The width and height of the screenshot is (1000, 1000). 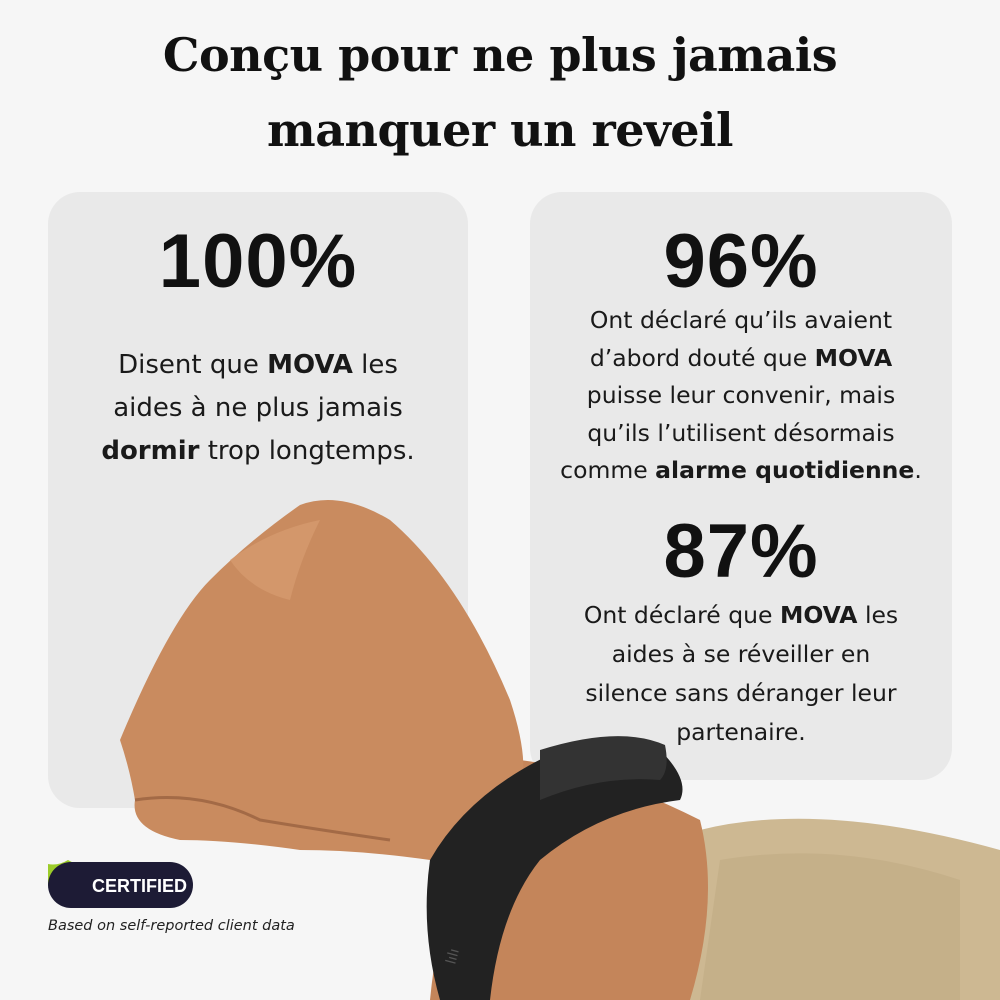 What do you see at coordinates (452, 956) in the screenshot?
I see `svg-text: lılı` at bounding box center [452, 956].